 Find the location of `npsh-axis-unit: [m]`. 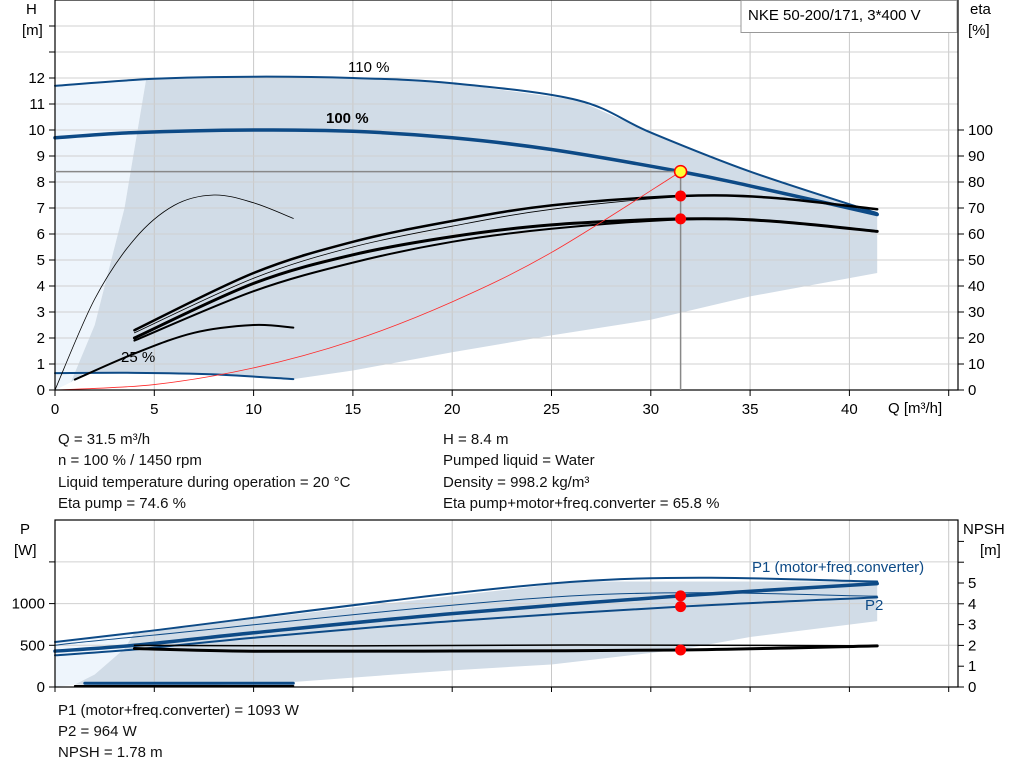

npsh-axis-unit: [m] is located at coordinates (990, 550).